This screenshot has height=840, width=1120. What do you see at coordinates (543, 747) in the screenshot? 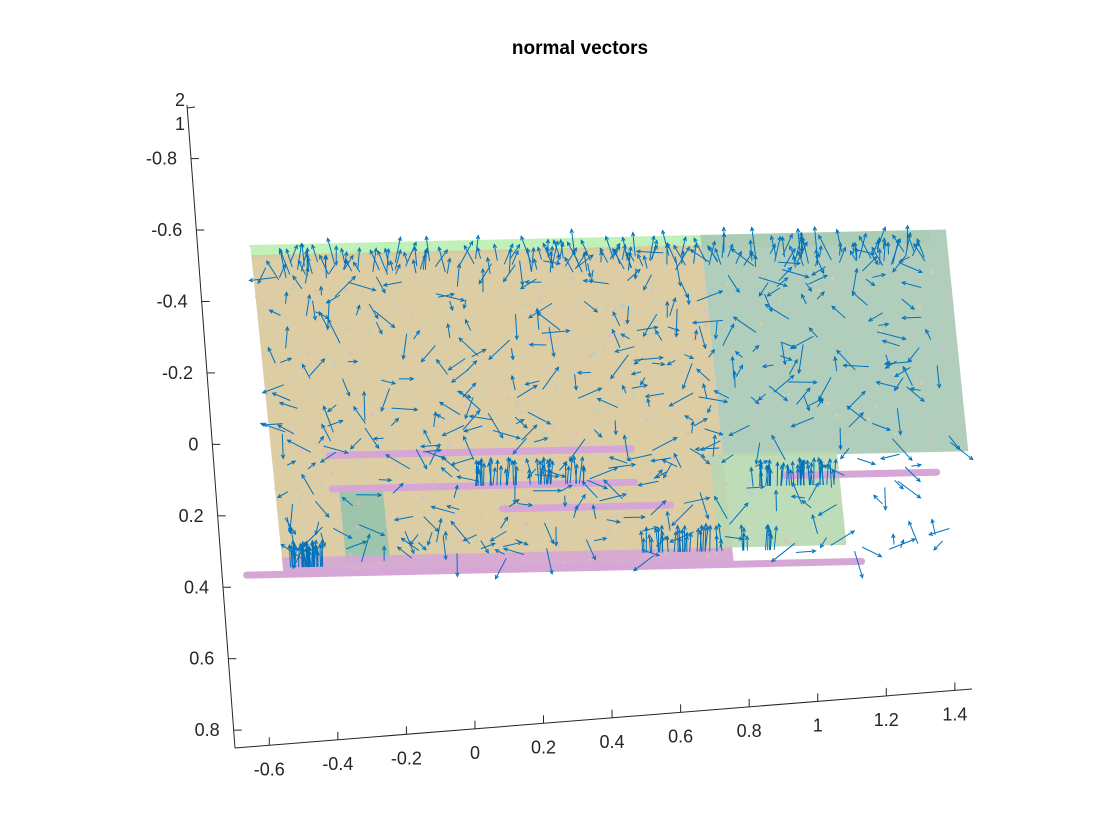
I see `x-tick-label: 0.2` at bounding box center [543, 747].